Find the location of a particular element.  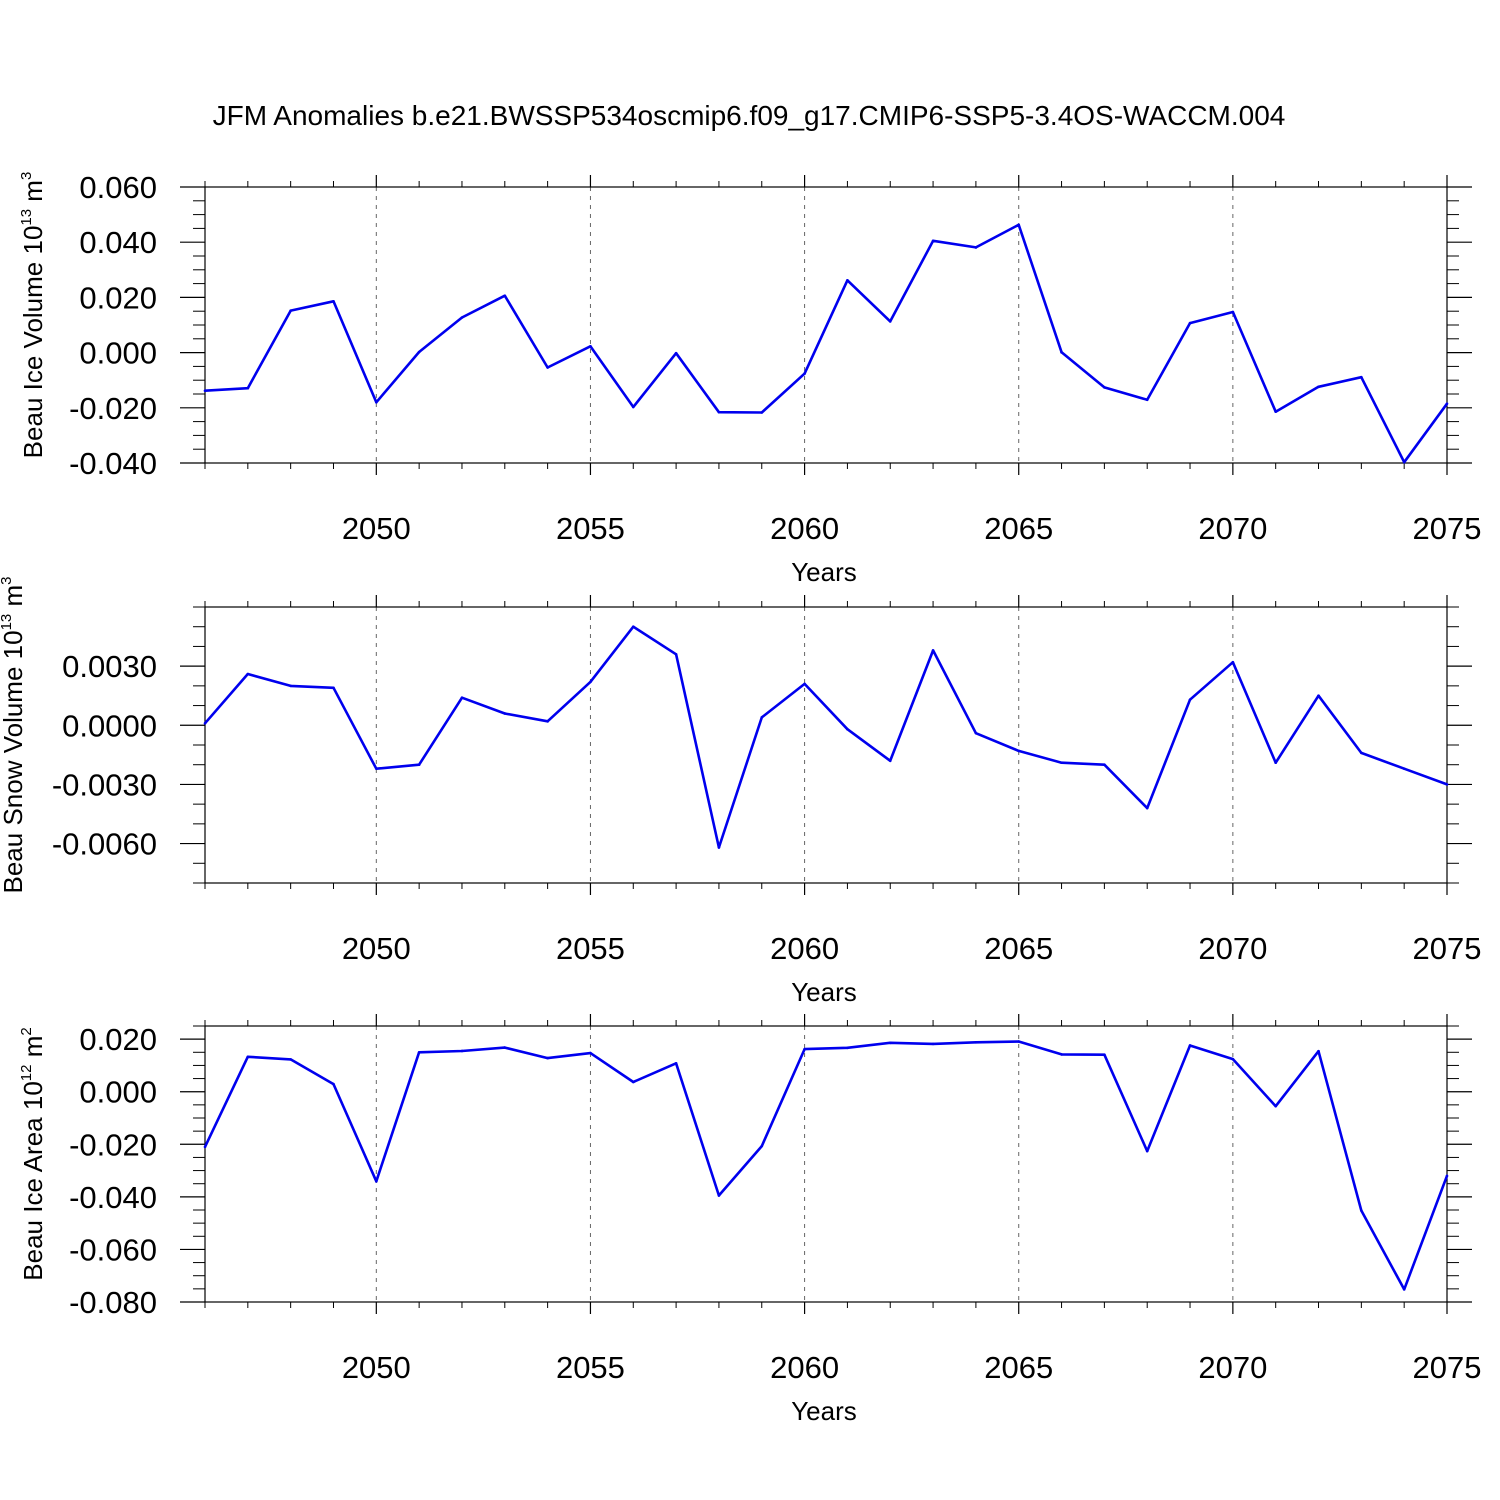

y-axis-title-unit-exponent: 2 is located at coordinates (26, 1031).